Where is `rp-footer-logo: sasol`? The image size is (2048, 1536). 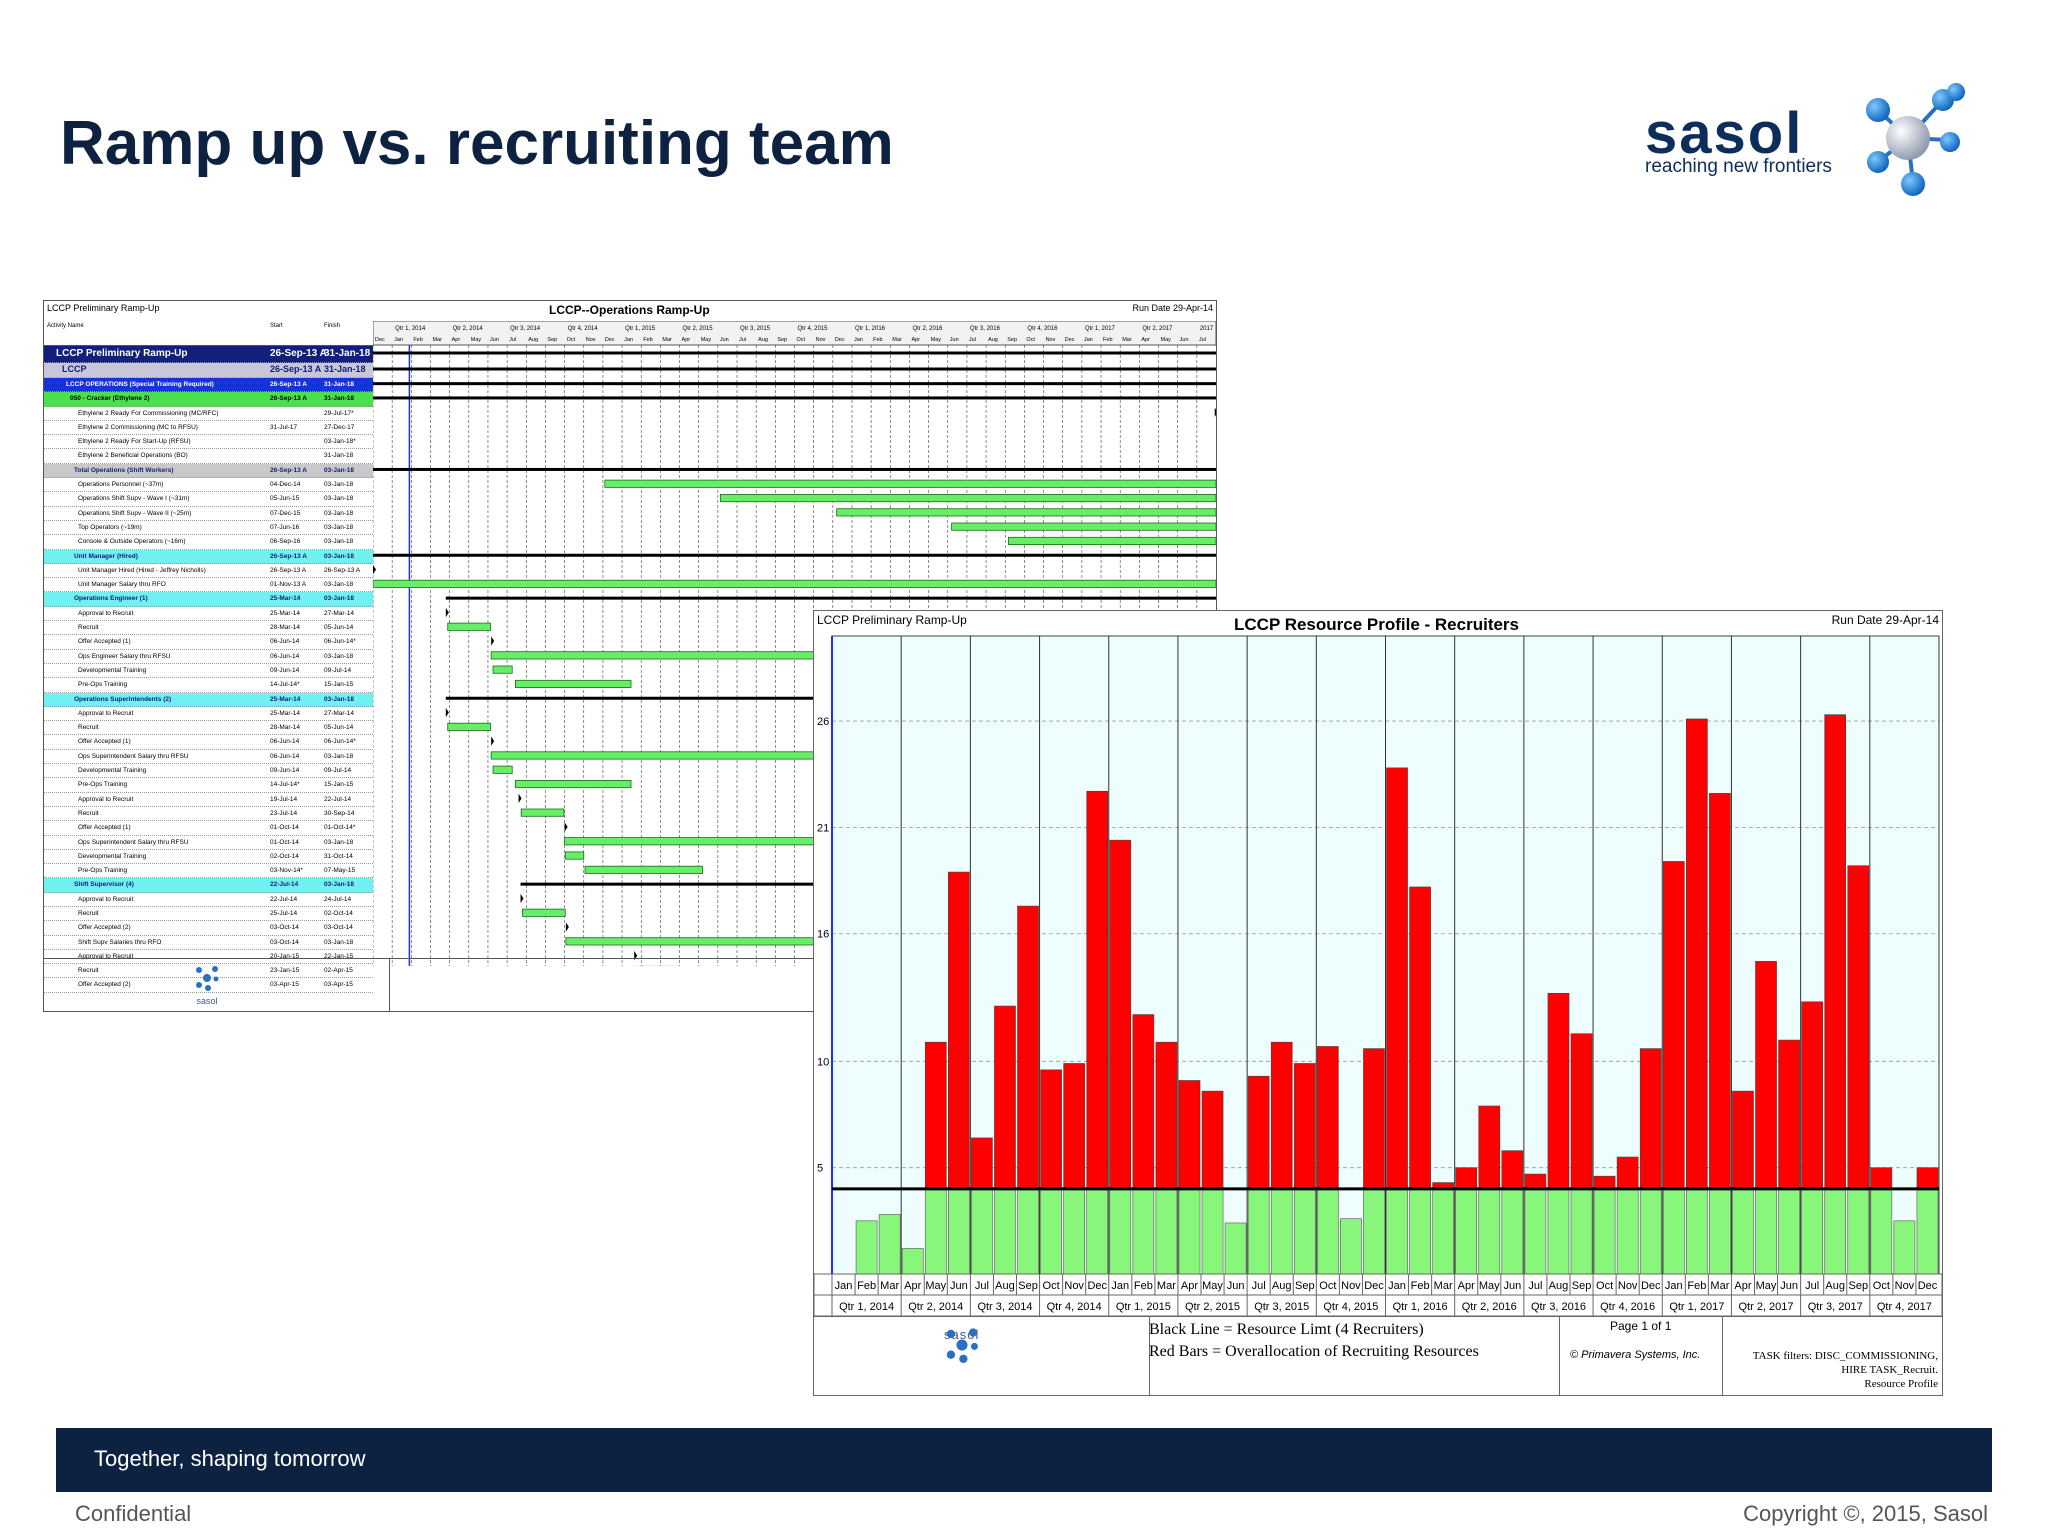
rp-footer-logo: sasol is located at coordinates (961, 1345).